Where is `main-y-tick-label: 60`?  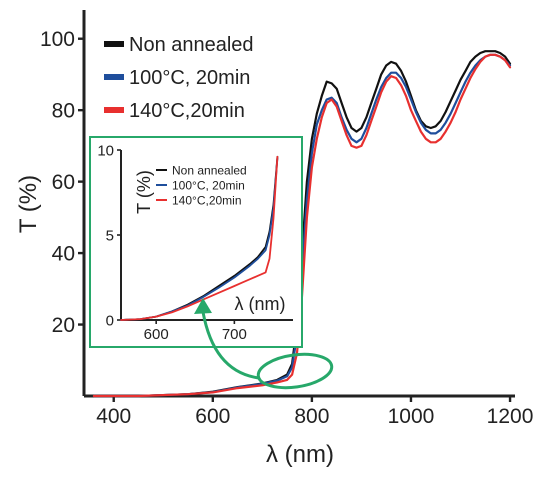
main-y-tick-label: 60 is located at coordinates (63, 182).